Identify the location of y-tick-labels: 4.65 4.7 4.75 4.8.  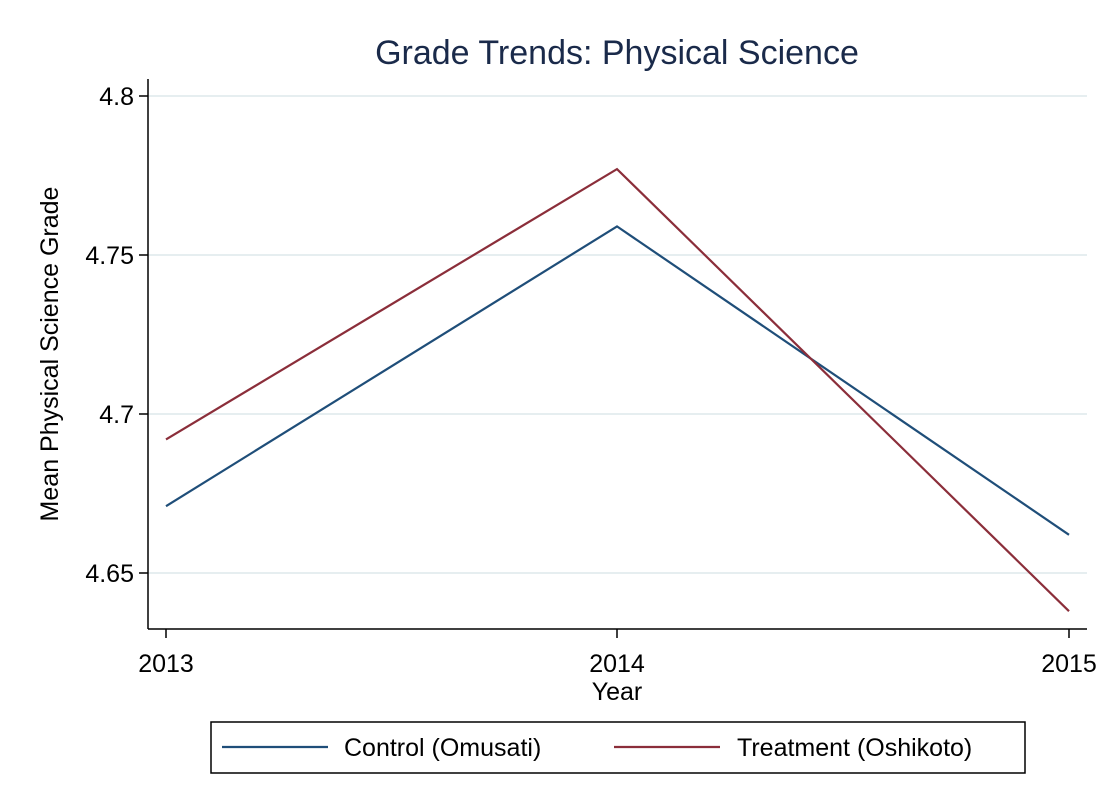
(109, 335).